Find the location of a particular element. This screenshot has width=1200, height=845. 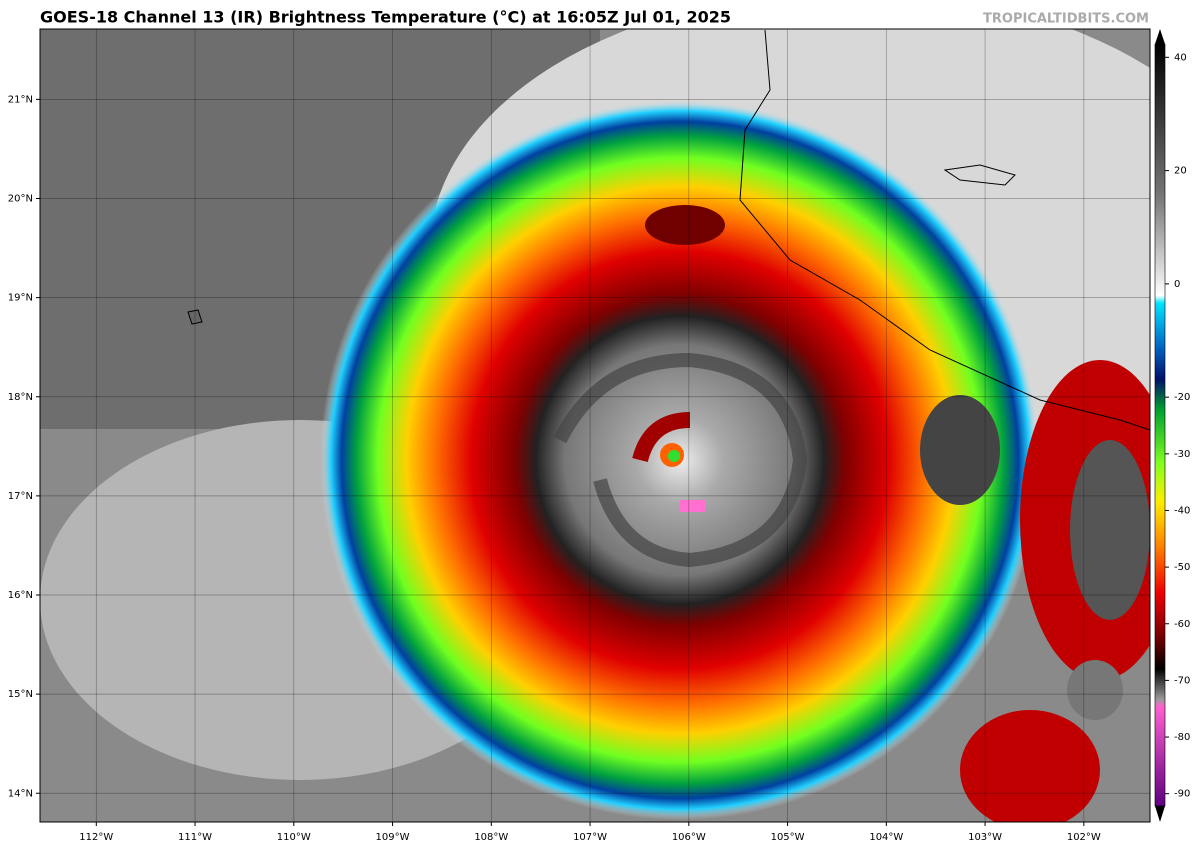

x-tick-label: 112°W is located at coordinates (96, 837).